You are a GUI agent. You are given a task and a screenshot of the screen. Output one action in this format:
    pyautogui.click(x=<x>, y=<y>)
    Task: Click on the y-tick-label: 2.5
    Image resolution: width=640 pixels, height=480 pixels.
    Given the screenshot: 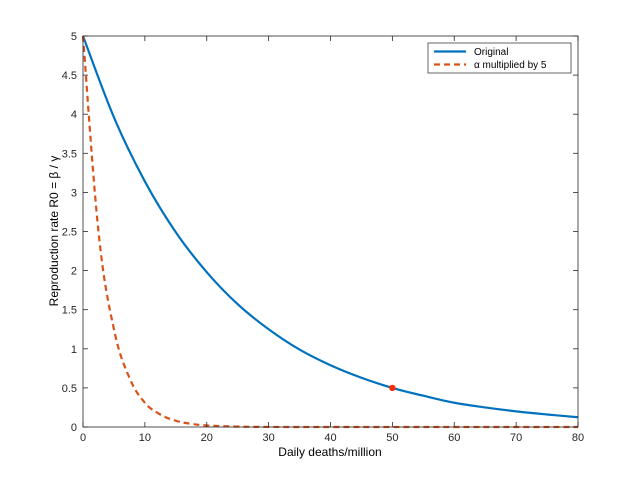 What is the action you would take?
    pyautogui.click(x=69, y=233)
    